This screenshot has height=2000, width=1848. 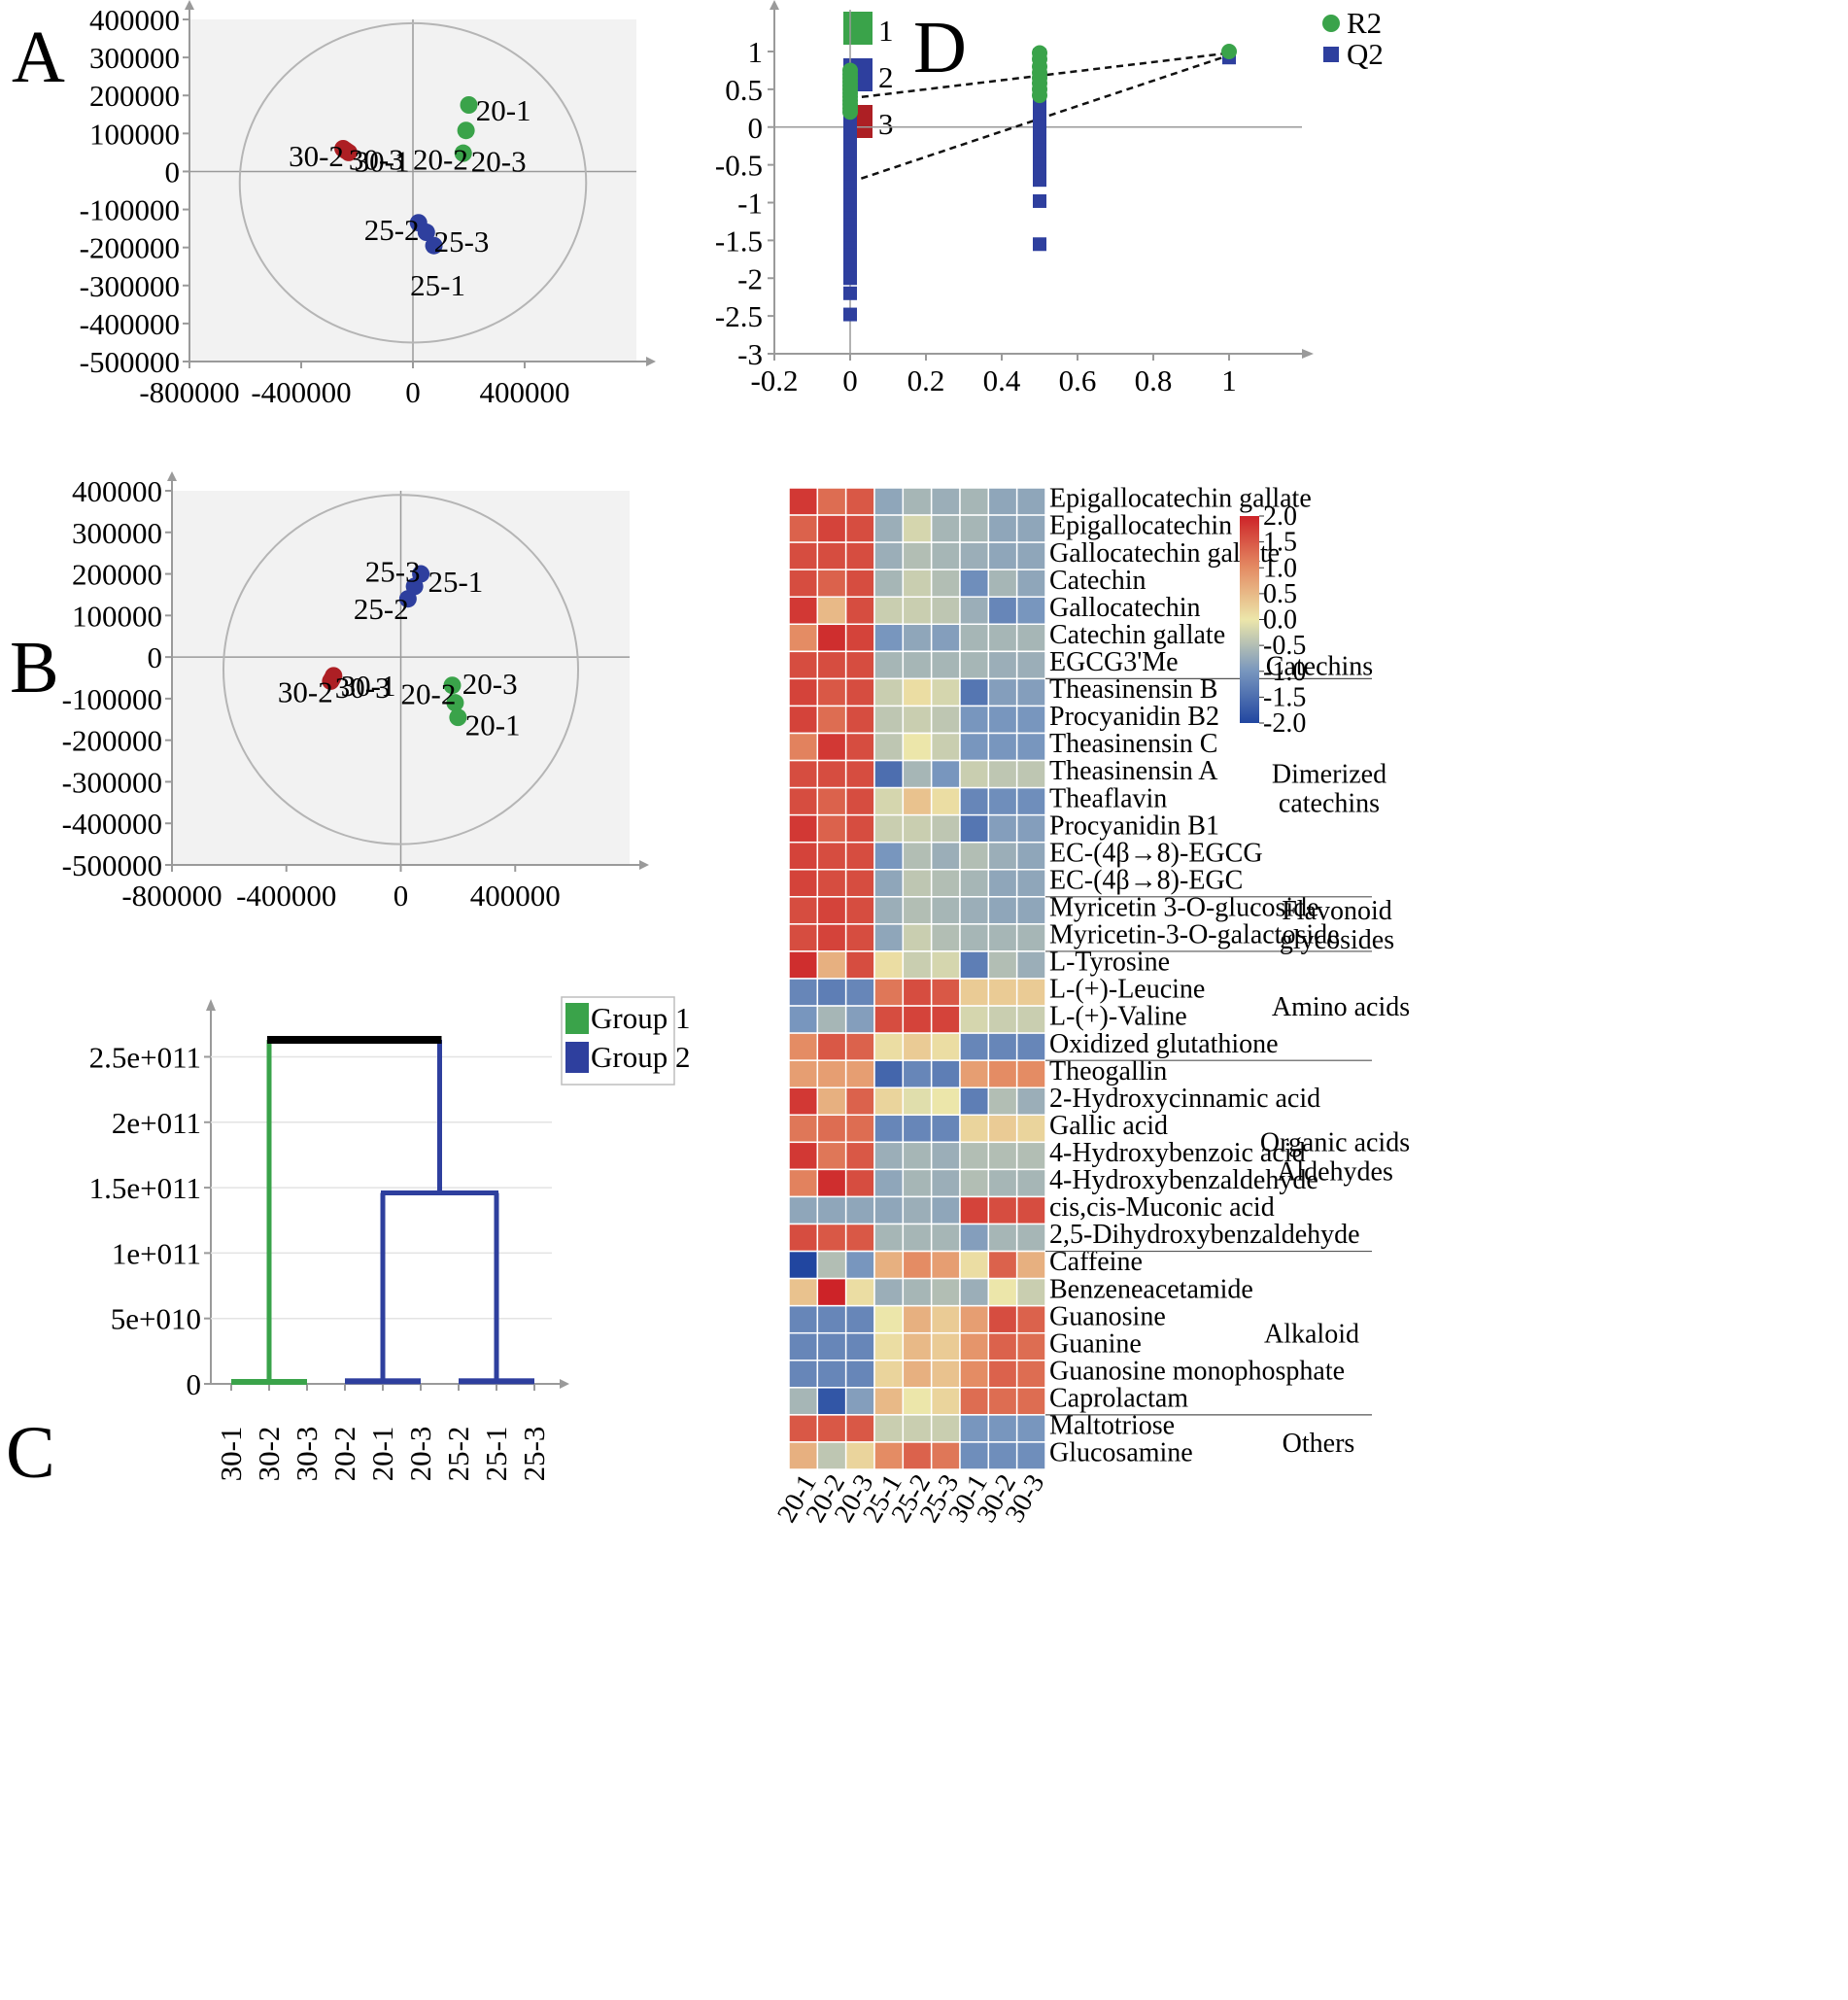 What do you see at coordinates (774, 380) in the screenshot?
I see `x-tick-label: -0.2` at bounding box center [774, 380].